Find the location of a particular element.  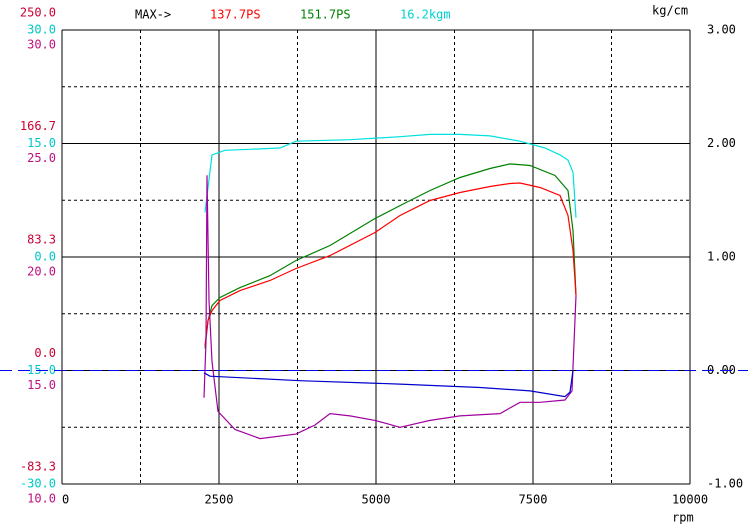

x-tick-label: 2500 is located at coordinates (219, 500).